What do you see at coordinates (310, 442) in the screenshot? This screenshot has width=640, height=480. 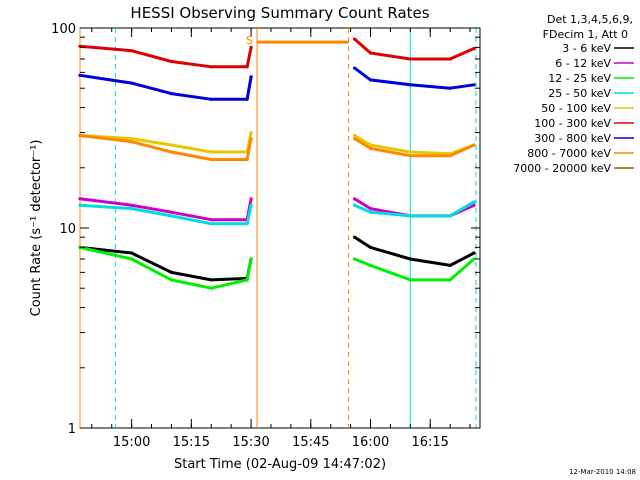 I see `x-tick-label-3: 15:45` at bounding box center [310, 442].